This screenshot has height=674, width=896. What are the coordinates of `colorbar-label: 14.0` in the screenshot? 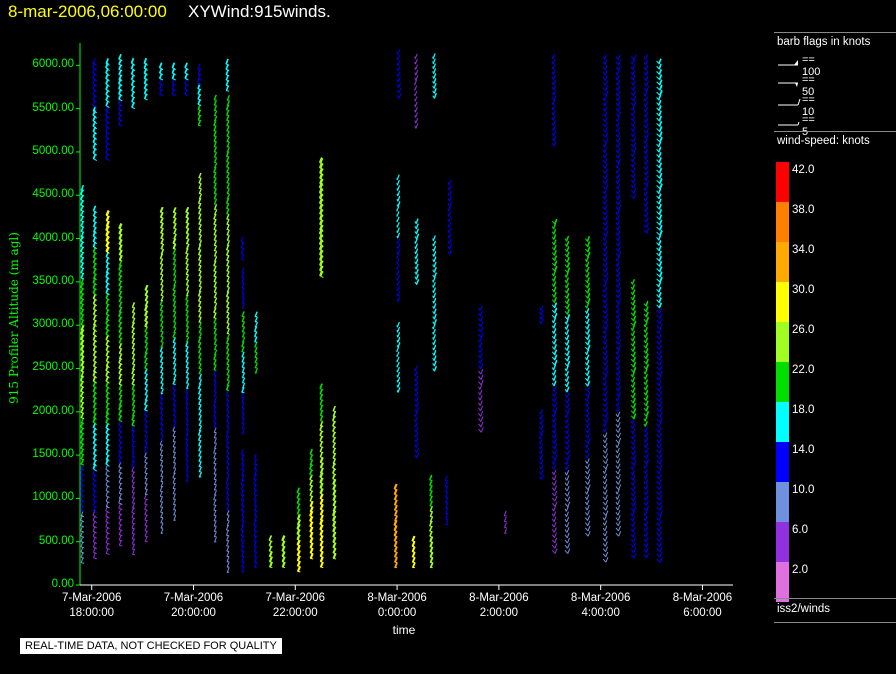 It's located at (803, 450).